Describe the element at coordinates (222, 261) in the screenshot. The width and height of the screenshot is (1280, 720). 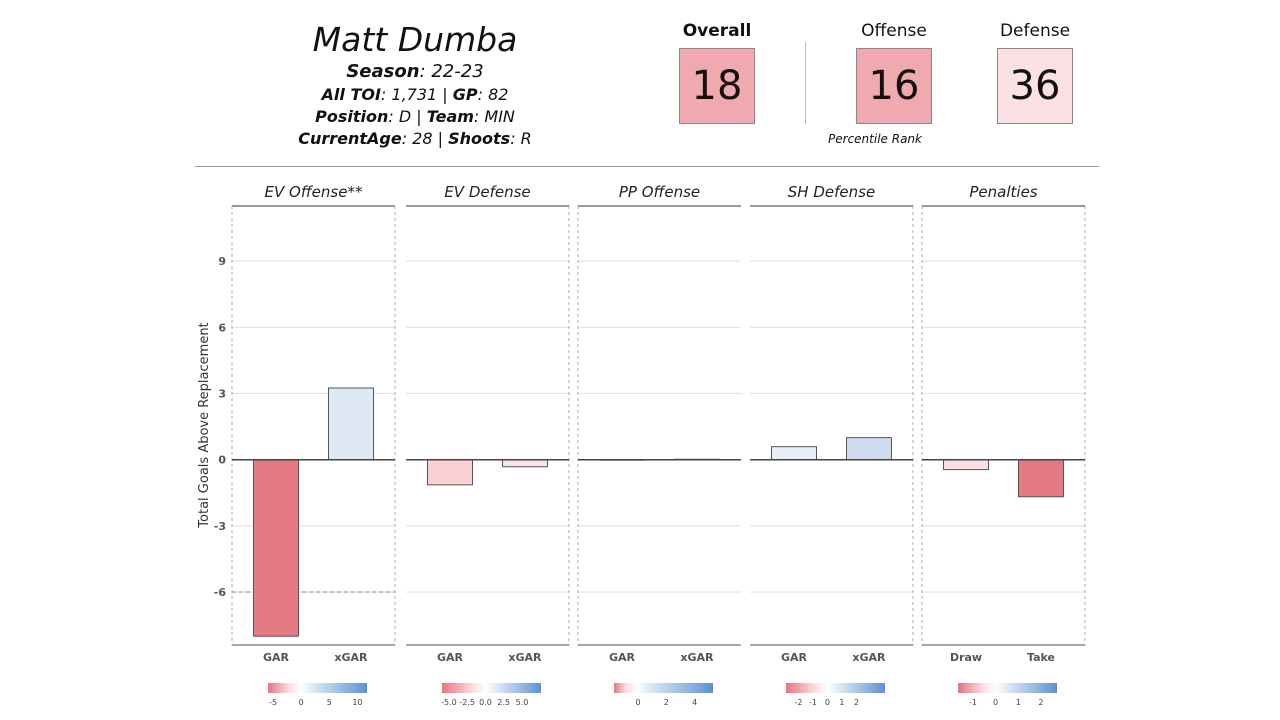
I see `y-tick-label: 9` at that location.